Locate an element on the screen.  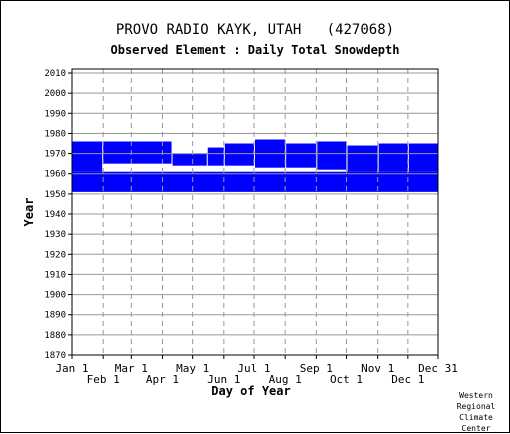
y-tick-label: 1990 is located at coordinates (55, 114).